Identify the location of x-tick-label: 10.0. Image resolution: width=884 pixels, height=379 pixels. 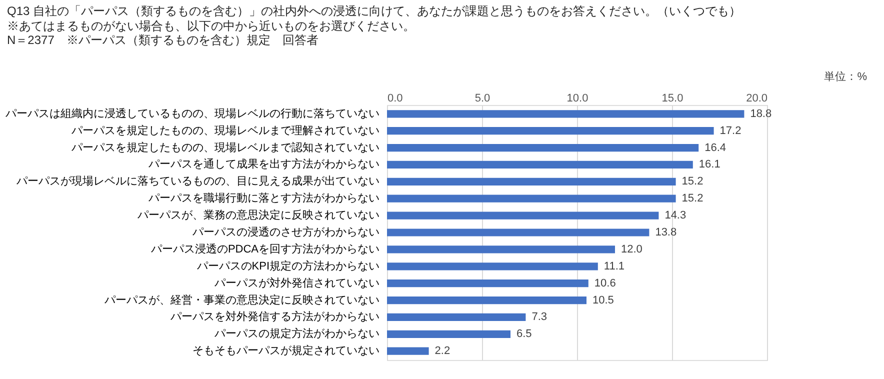
(577, 98).